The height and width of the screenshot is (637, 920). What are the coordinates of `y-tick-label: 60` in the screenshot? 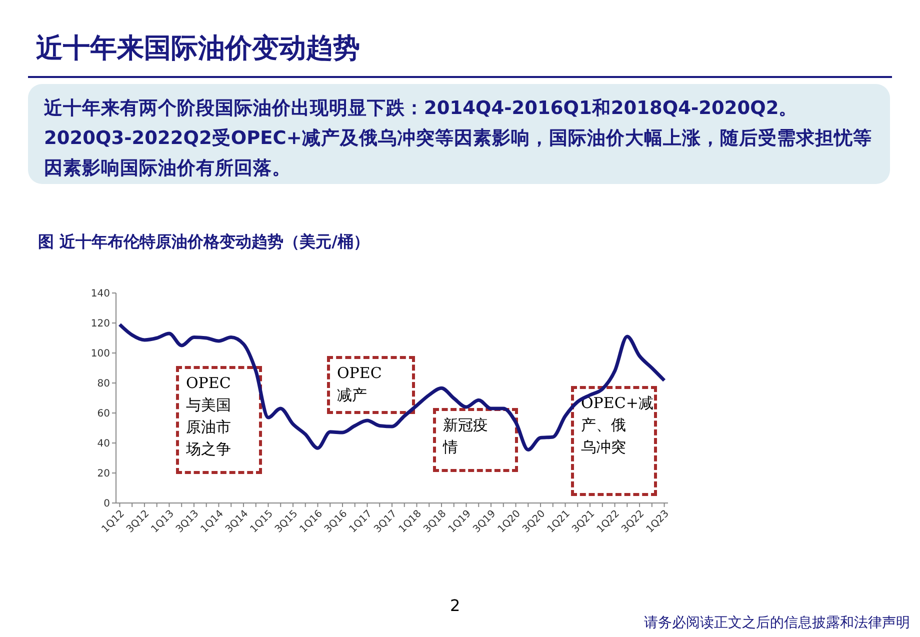 It's located at (103, 414).